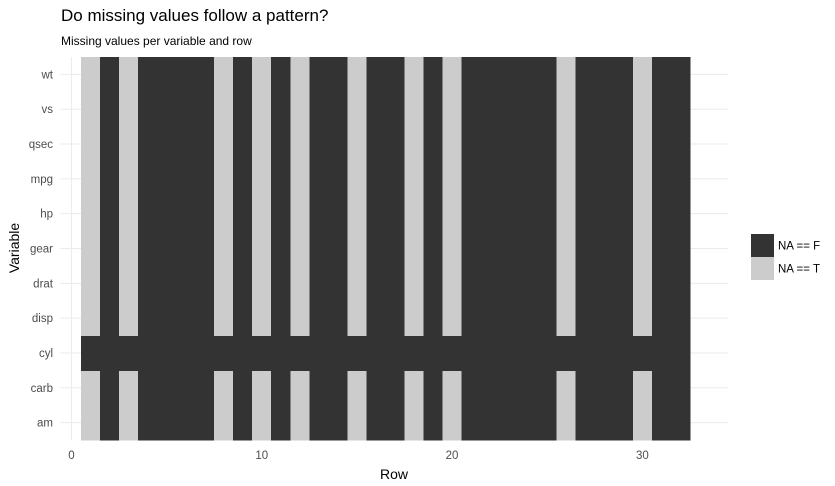  What do you see at coordinates (195, 15) in the screenshot?
I see `chart-title: Do missing values follow a pattern?` at bounding box center [195, 15].